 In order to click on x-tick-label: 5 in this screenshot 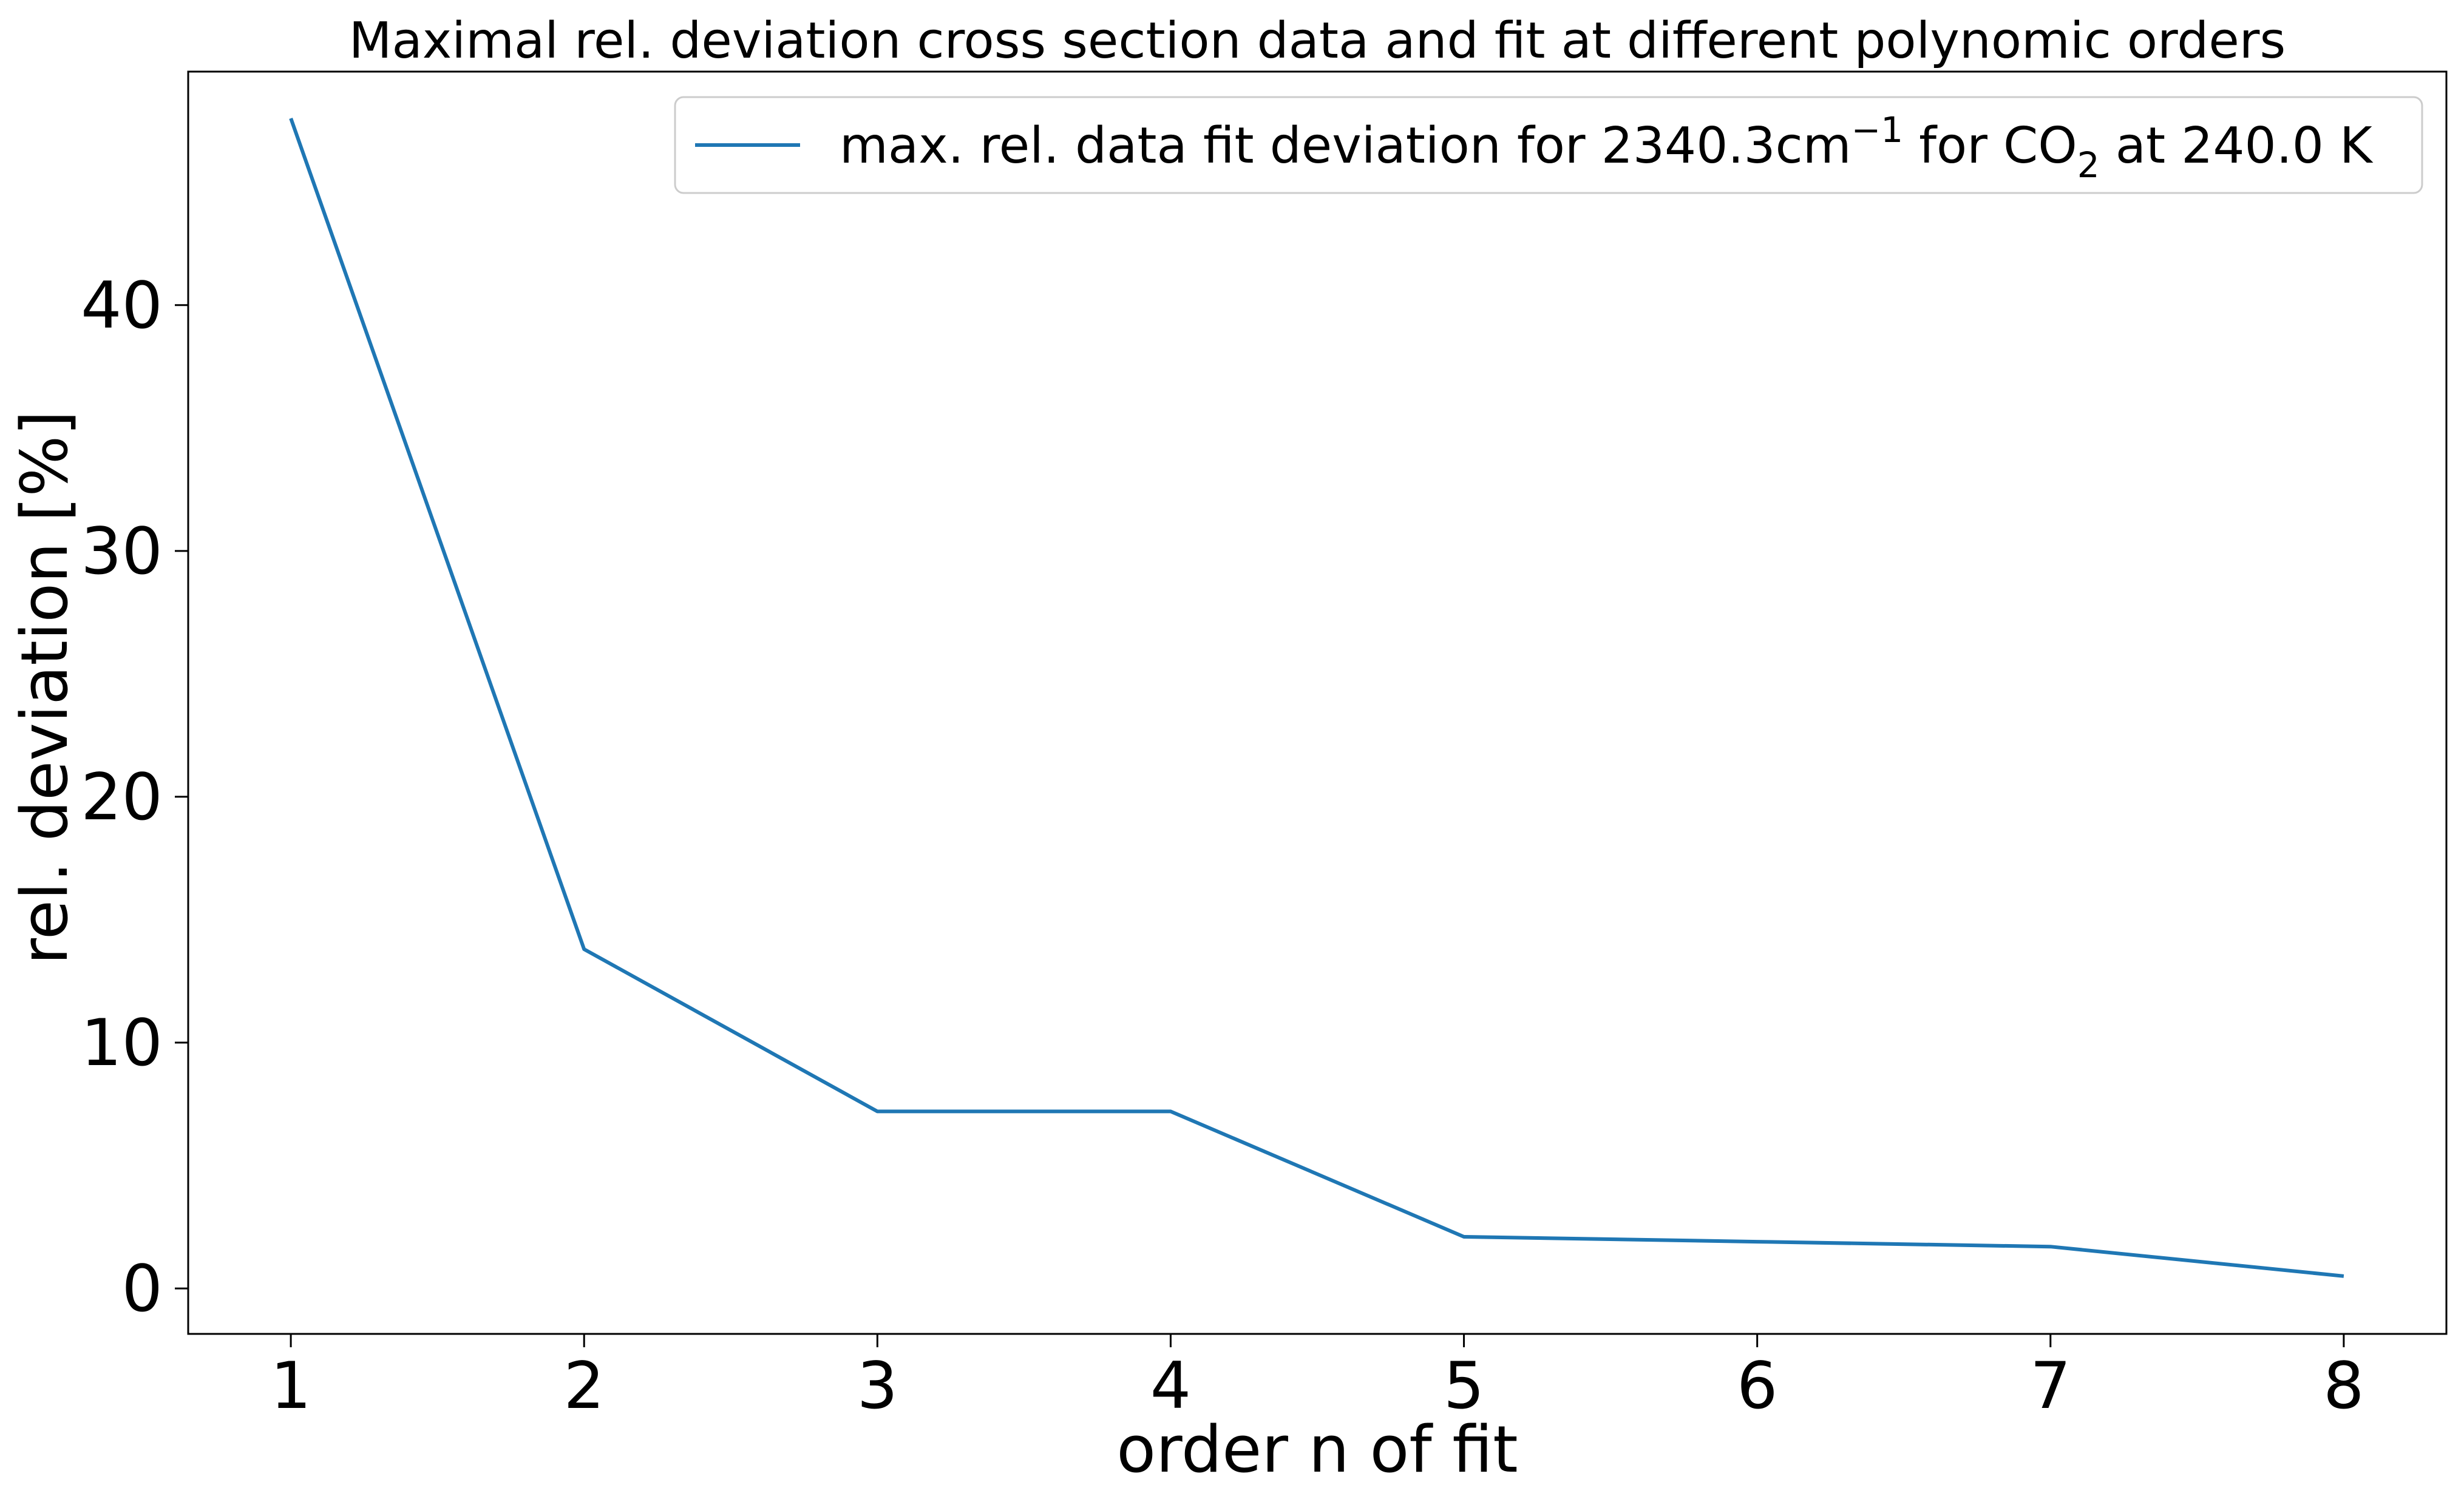, I will do `click(1464, 1385)`.